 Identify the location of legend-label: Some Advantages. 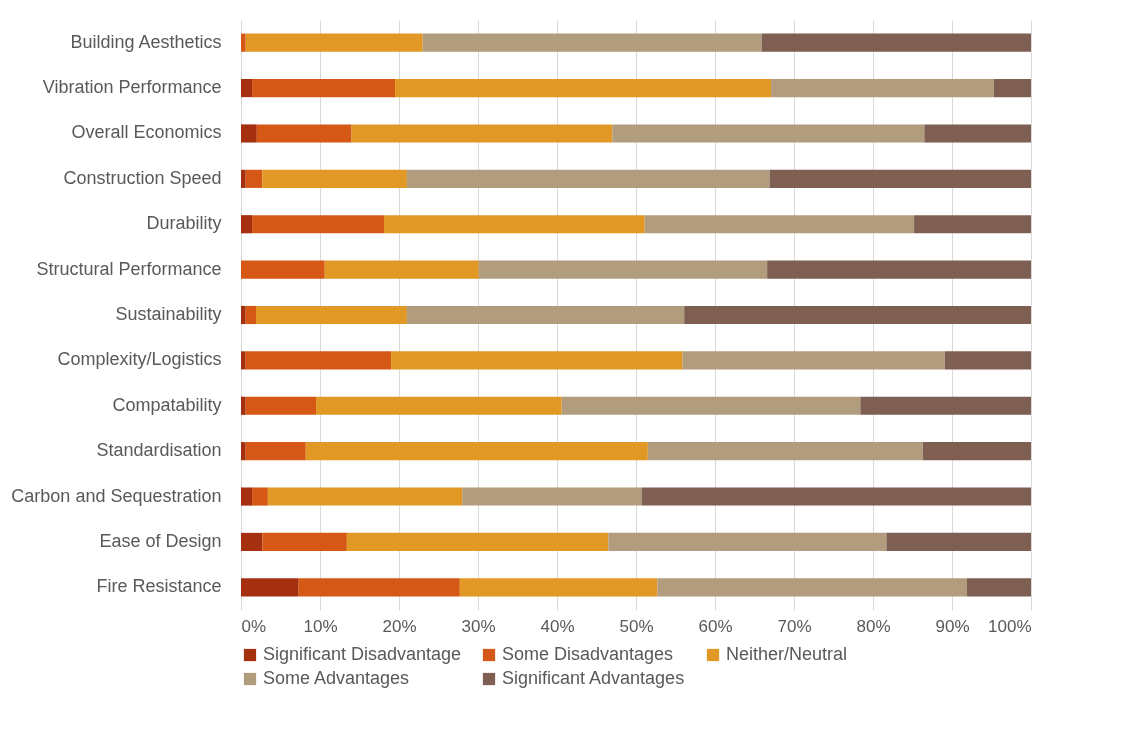
(336, 678).